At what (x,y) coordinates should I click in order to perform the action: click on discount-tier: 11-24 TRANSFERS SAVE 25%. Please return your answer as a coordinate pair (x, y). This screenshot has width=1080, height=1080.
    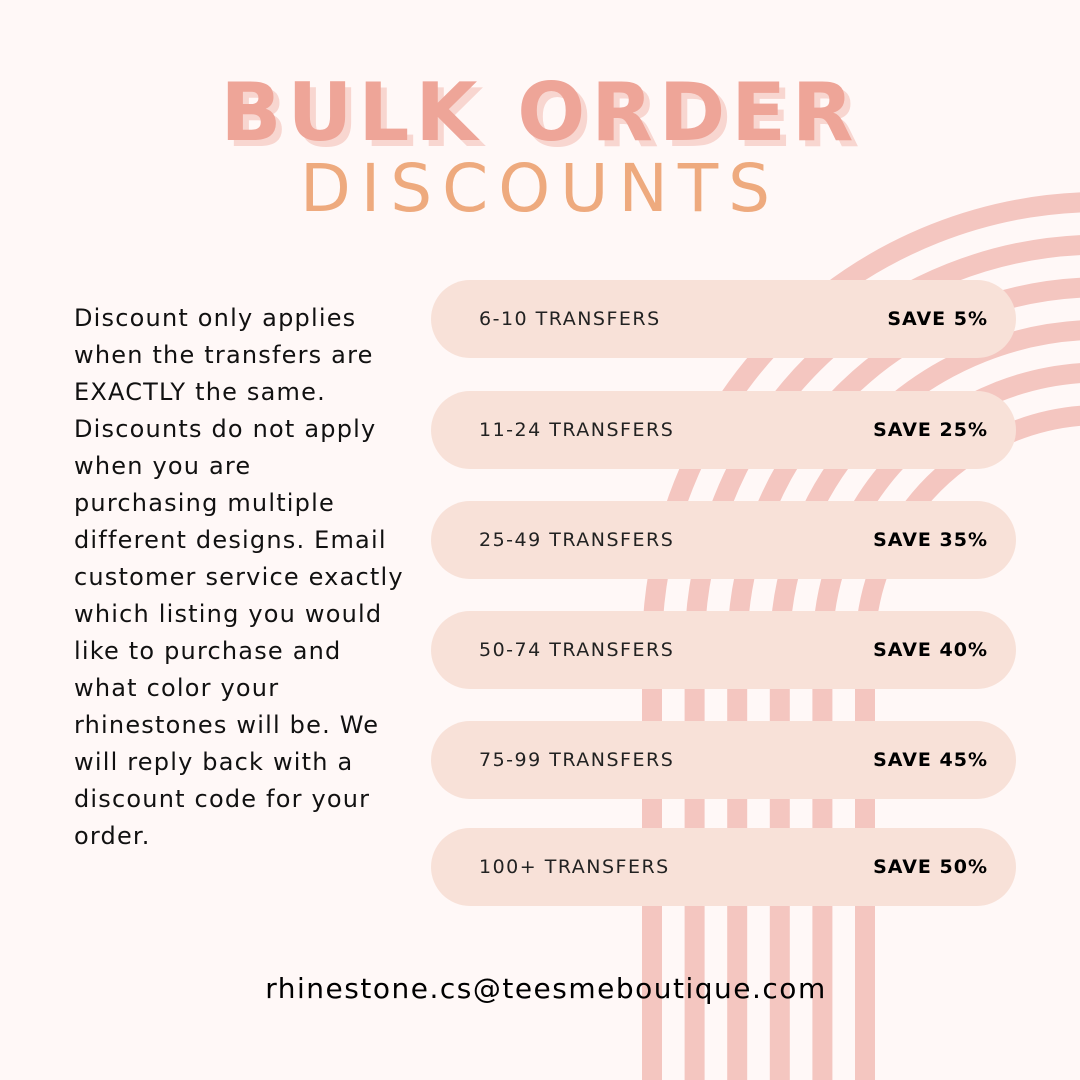
    Looking at the image, I should click on (723, 430).